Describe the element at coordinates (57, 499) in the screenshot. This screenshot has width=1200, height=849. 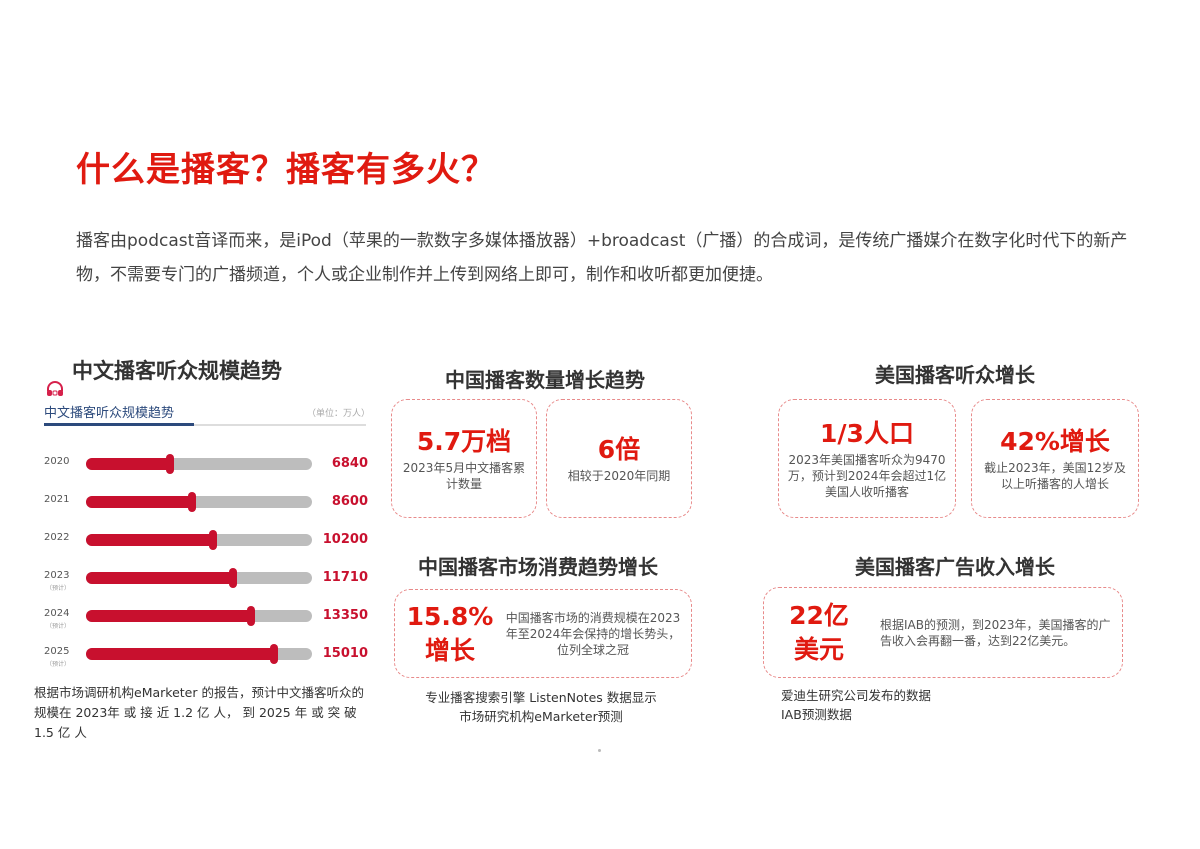
I see `bar-year-label: 2021` at that location.